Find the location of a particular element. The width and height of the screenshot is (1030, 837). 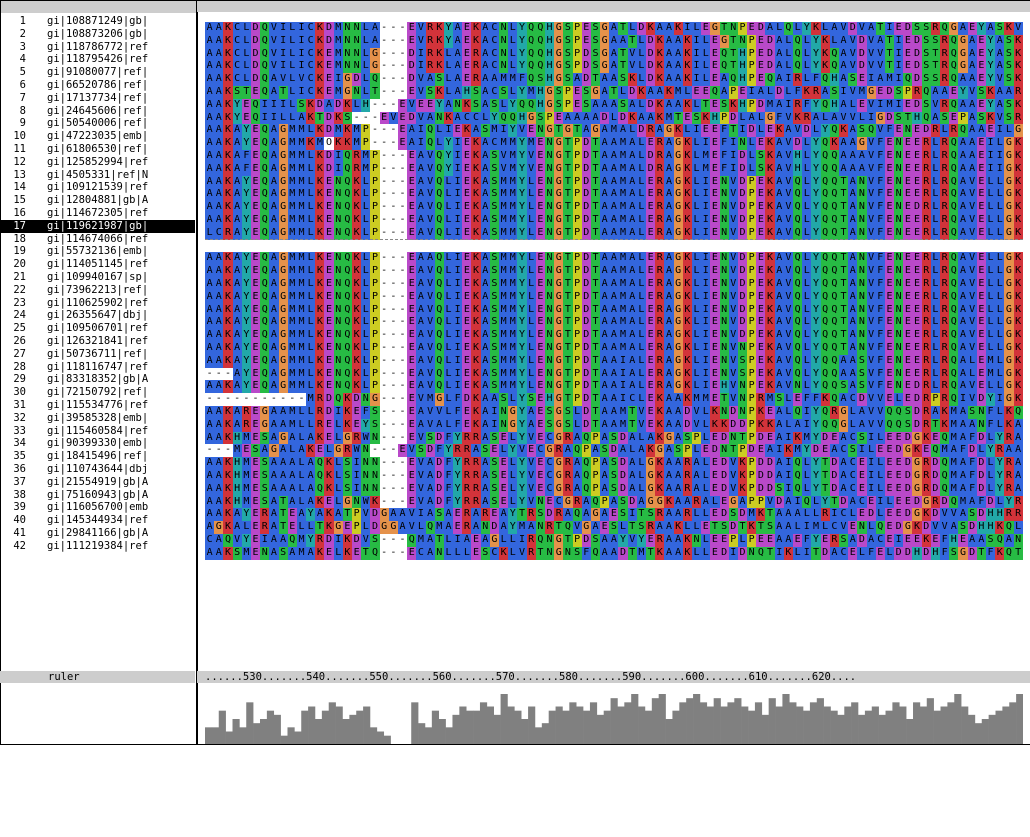

sequence-name: gi|109121539|ref is located at coordinates (98, 187).